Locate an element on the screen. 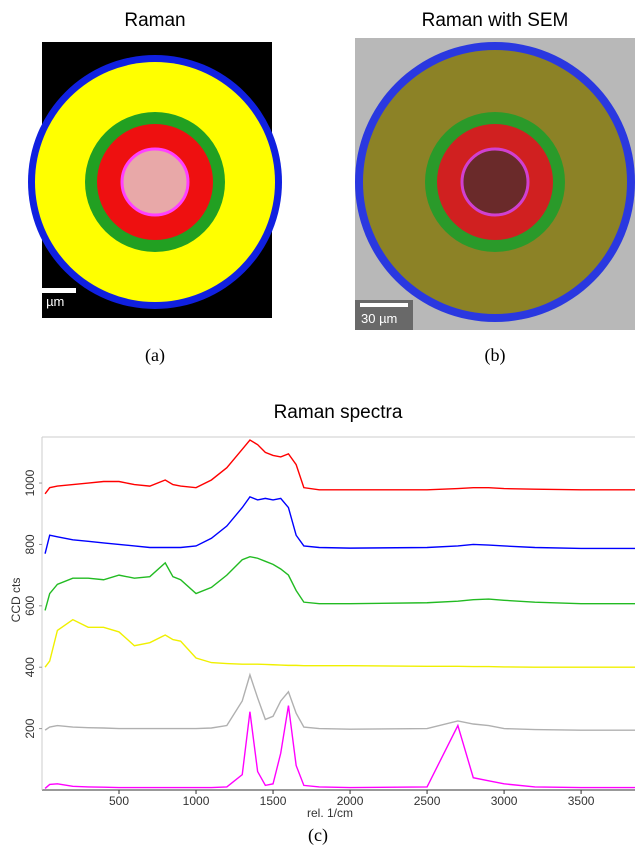 The image size is (635, 852). y-tick-label: 600 is located at coordinates (30, 605).